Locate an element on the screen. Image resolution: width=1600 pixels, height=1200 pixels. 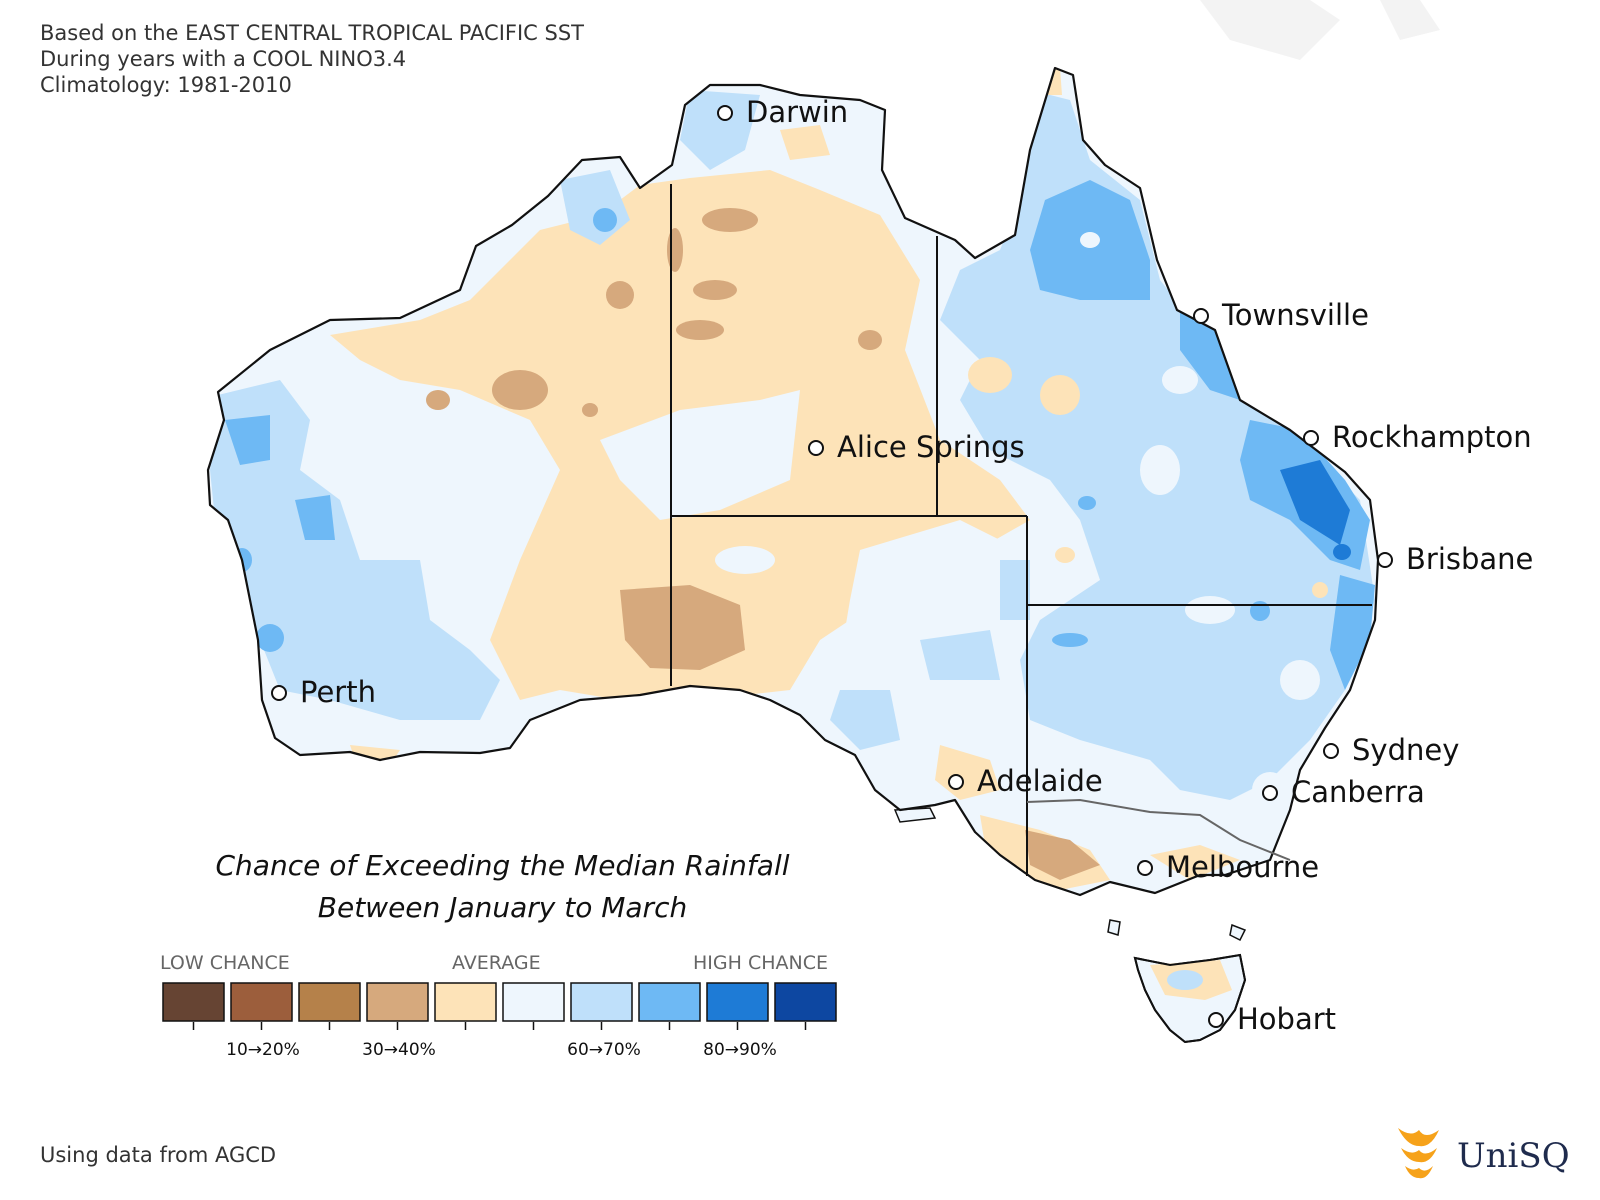
city-adelaide: Adelaide is located at coordinates (1025, 781).